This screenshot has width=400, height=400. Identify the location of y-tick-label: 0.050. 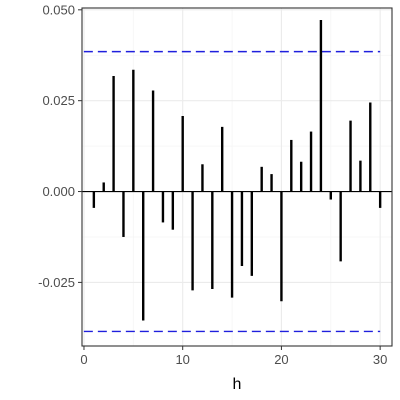
(58, 9).